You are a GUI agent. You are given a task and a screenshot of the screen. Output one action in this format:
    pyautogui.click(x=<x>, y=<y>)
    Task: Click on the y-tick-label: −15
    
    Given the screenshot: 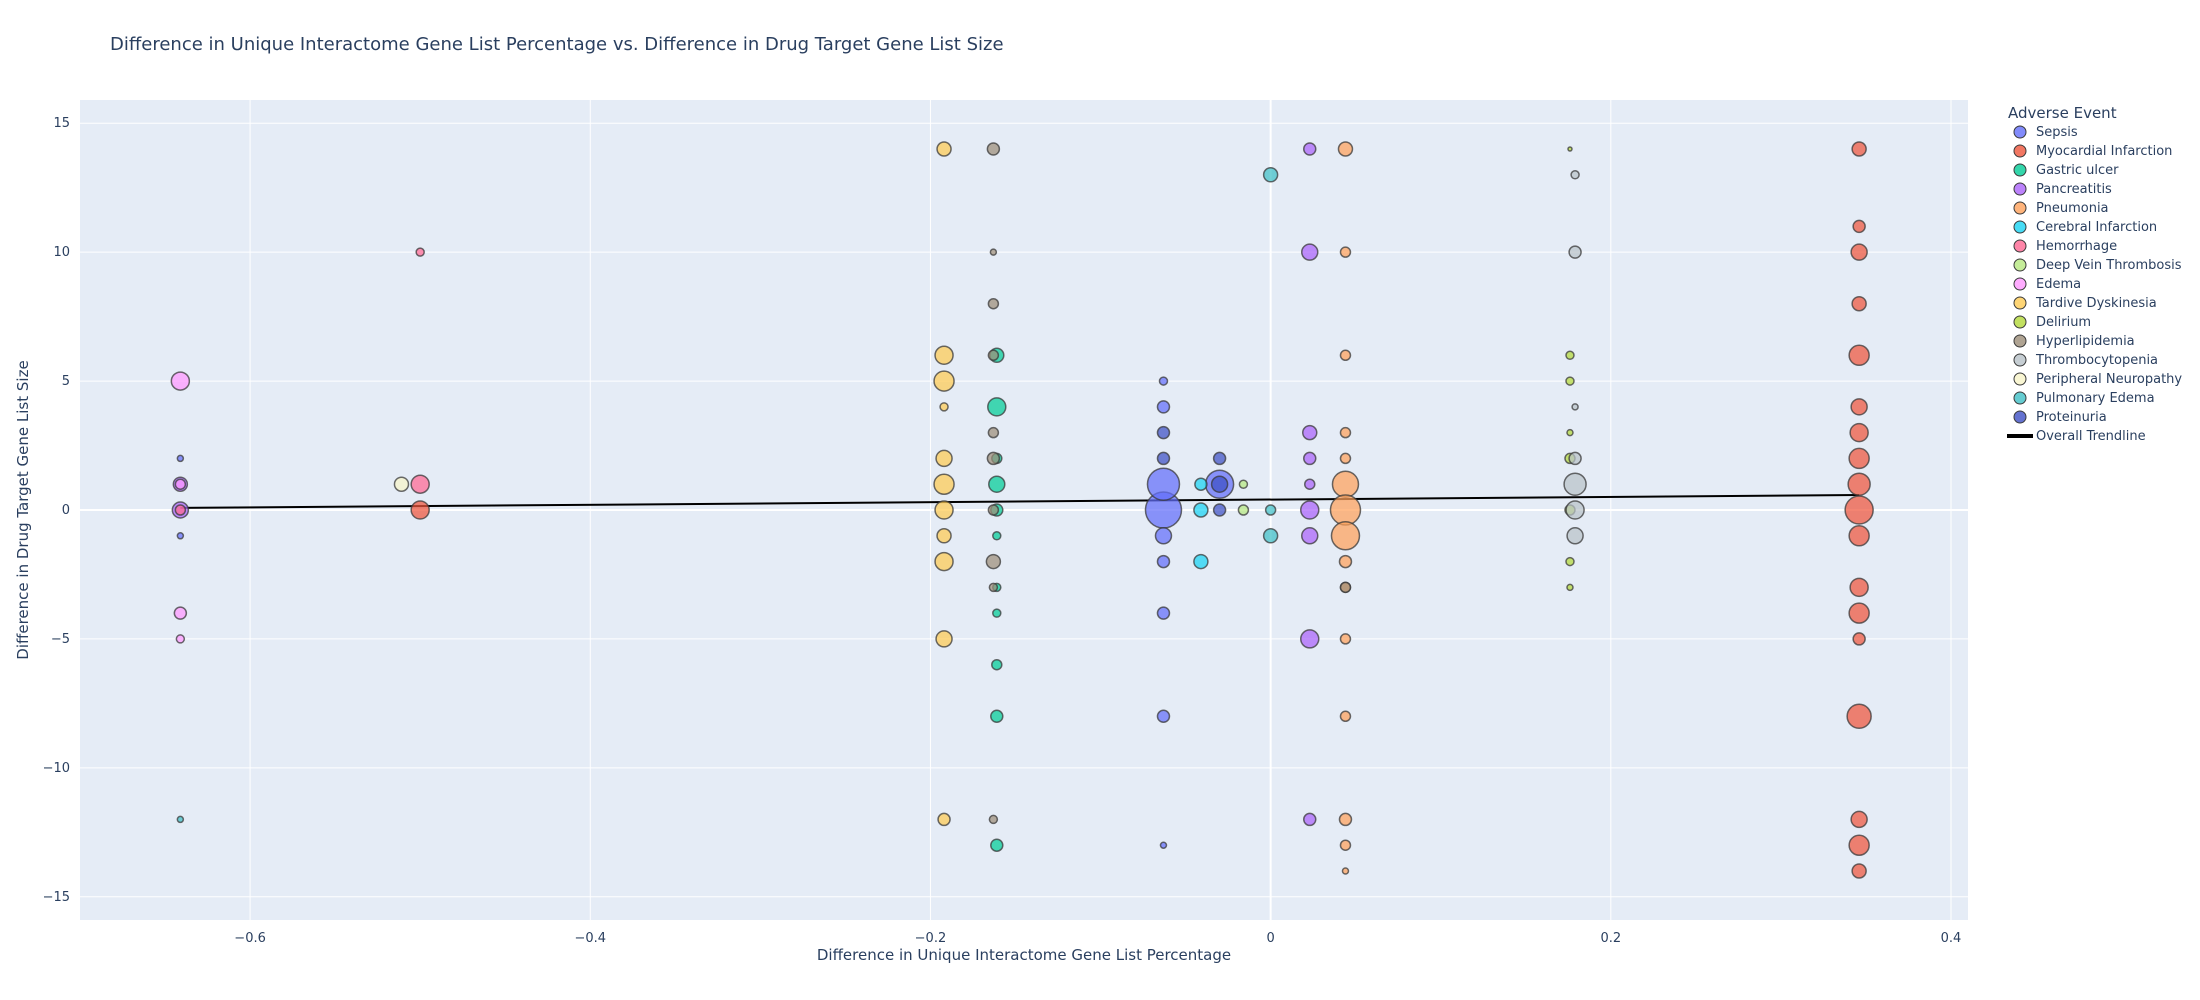 What is the action you would take?
    pyautogui.click(x=56, y=897)
    